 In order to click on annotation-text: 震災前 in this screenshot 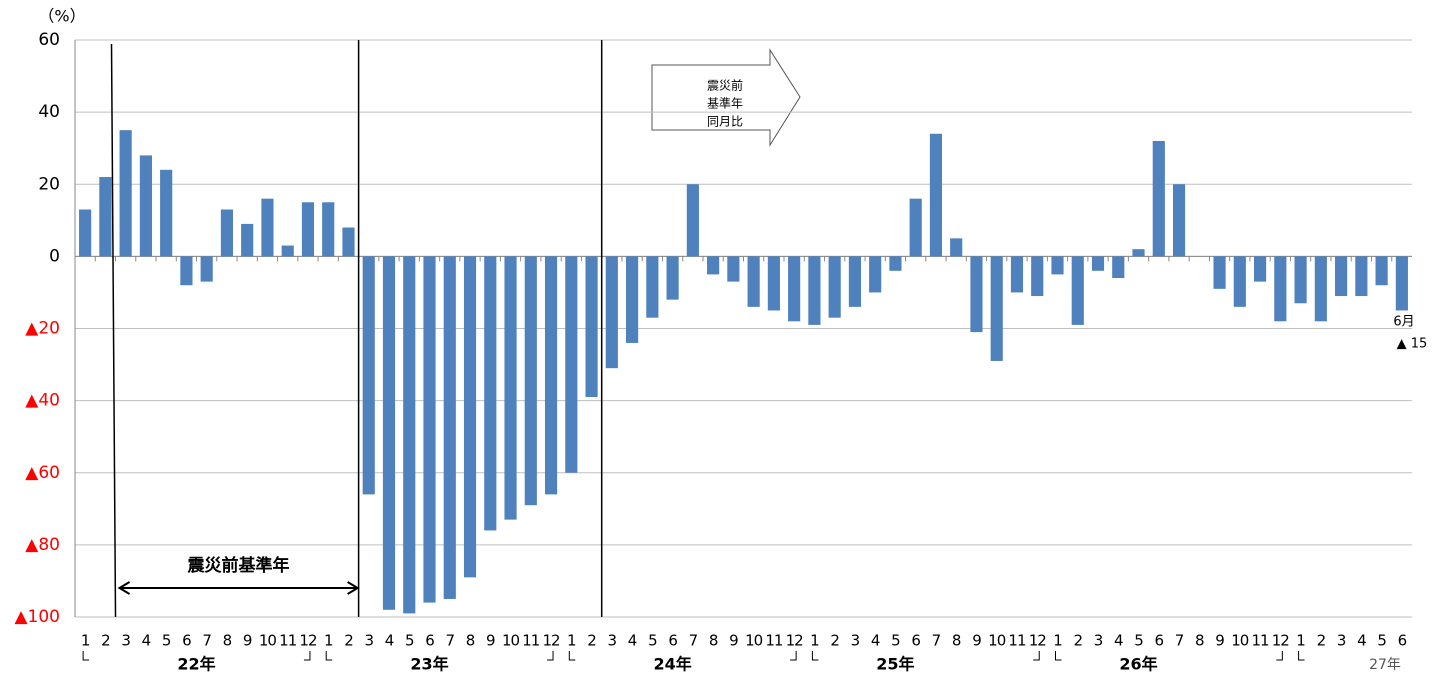, I will do `click(725, 85)`.